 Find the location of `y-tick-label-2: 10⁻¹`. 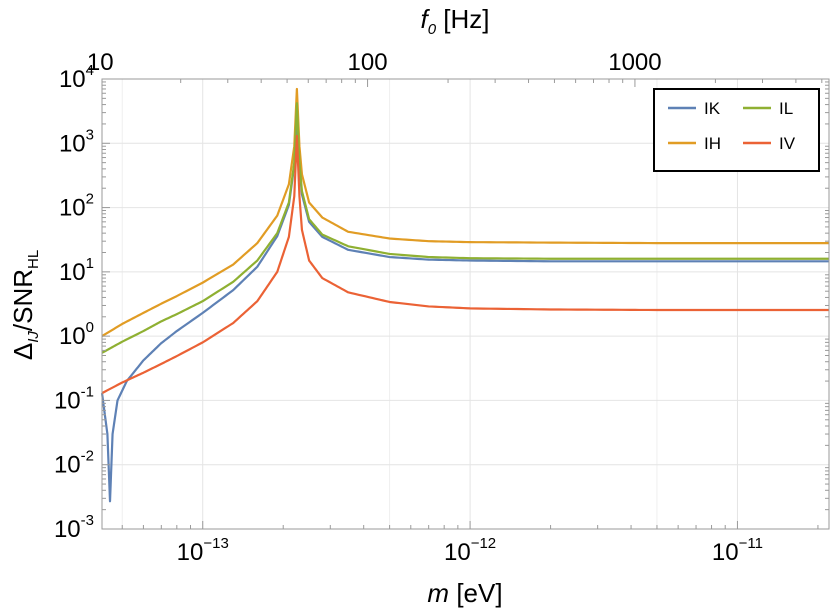

y-tick-label-2: 10⁻¹ is located at coordinates (74, 398).